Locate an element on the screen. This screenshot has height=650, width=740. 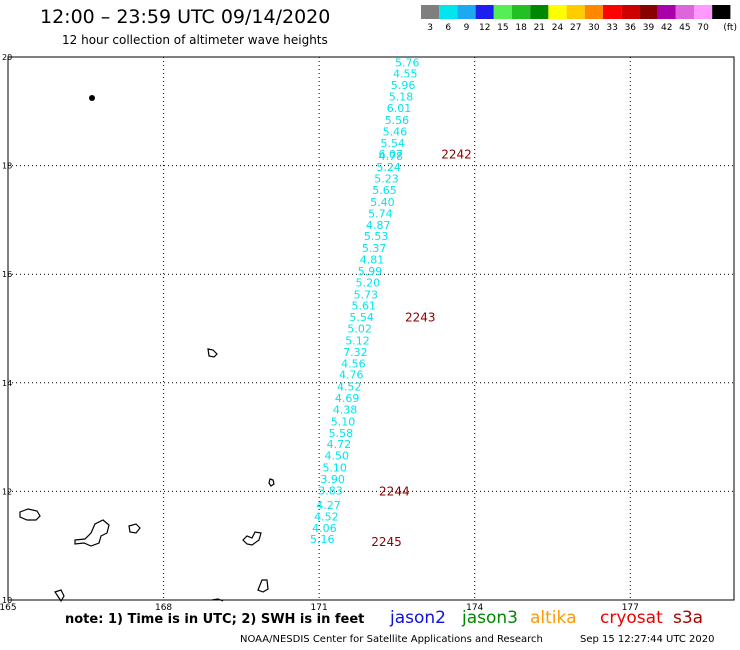
wave-height-value: 4.55 is located at coordinates (405, 73).